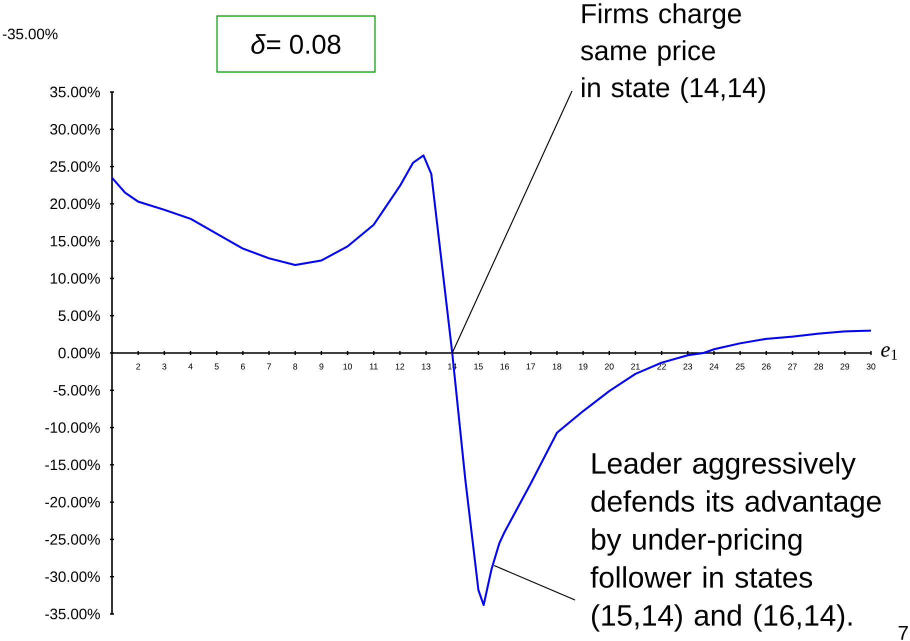 This screenshot has width=910, height=641. Describe the element at coordinates (295, 44) in the screenshot. I see `chart-title: δ= 0.08` at that location.